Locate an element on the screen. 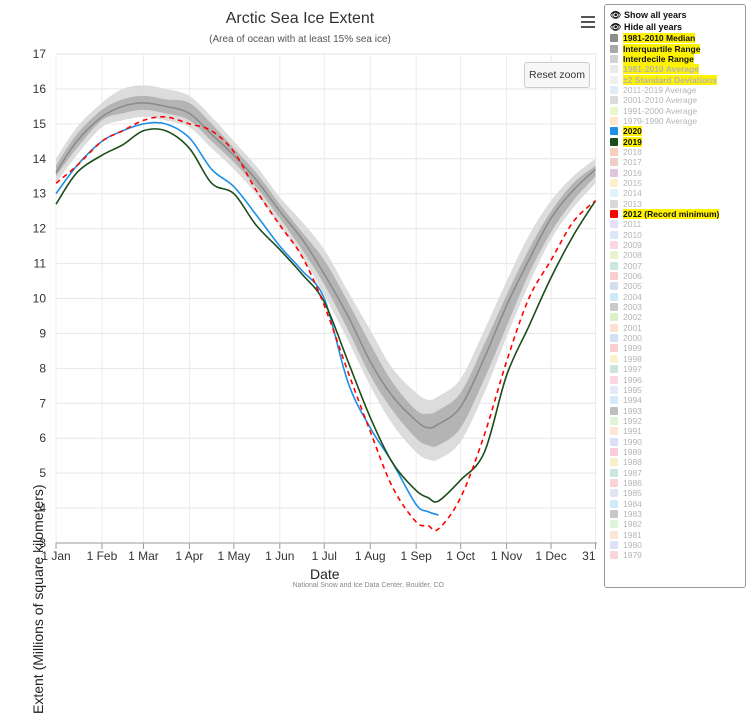  y-tick-label: 11 is located at coordinates (40, 264).